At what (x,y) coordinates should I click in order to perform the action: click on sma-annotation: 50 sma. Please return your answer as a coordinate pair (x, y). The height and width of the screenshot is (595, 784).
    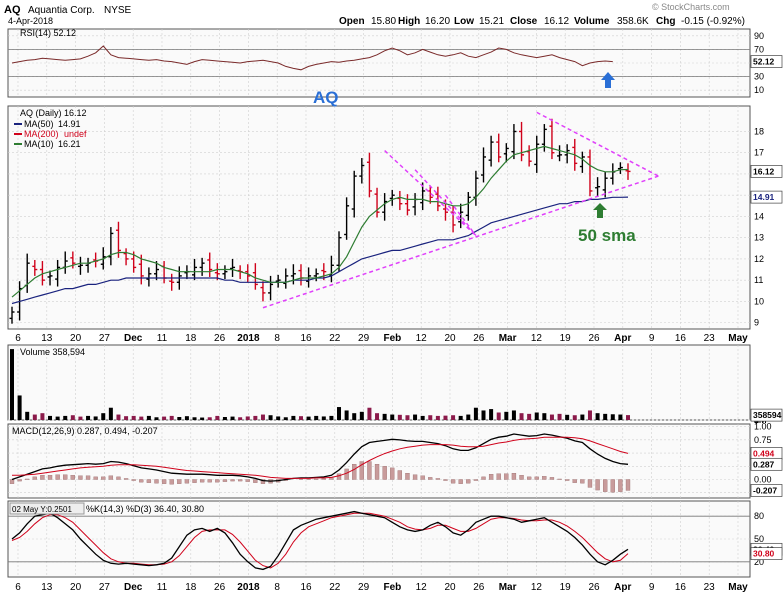
    Looking at the image, I should click on (607, 235).